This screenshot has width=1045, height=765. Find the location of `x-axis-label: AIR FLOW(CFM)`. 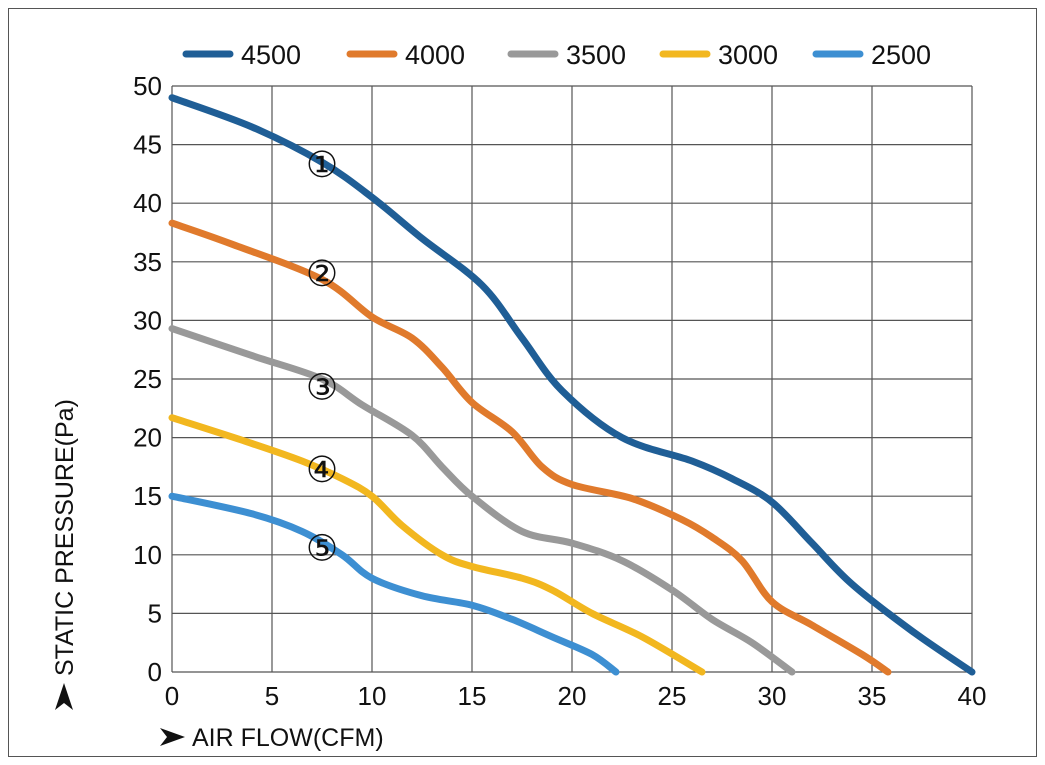

x-axis-label: AIR FLOW(CFM) is located at coordinates (288, 738).